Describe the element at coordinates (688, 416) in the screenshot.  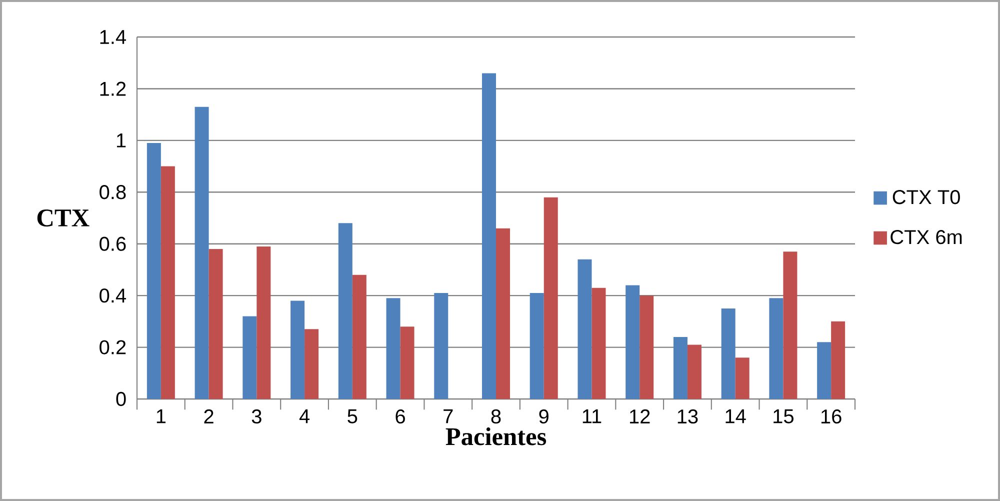
I see `x-tick-label: 13` at that location.